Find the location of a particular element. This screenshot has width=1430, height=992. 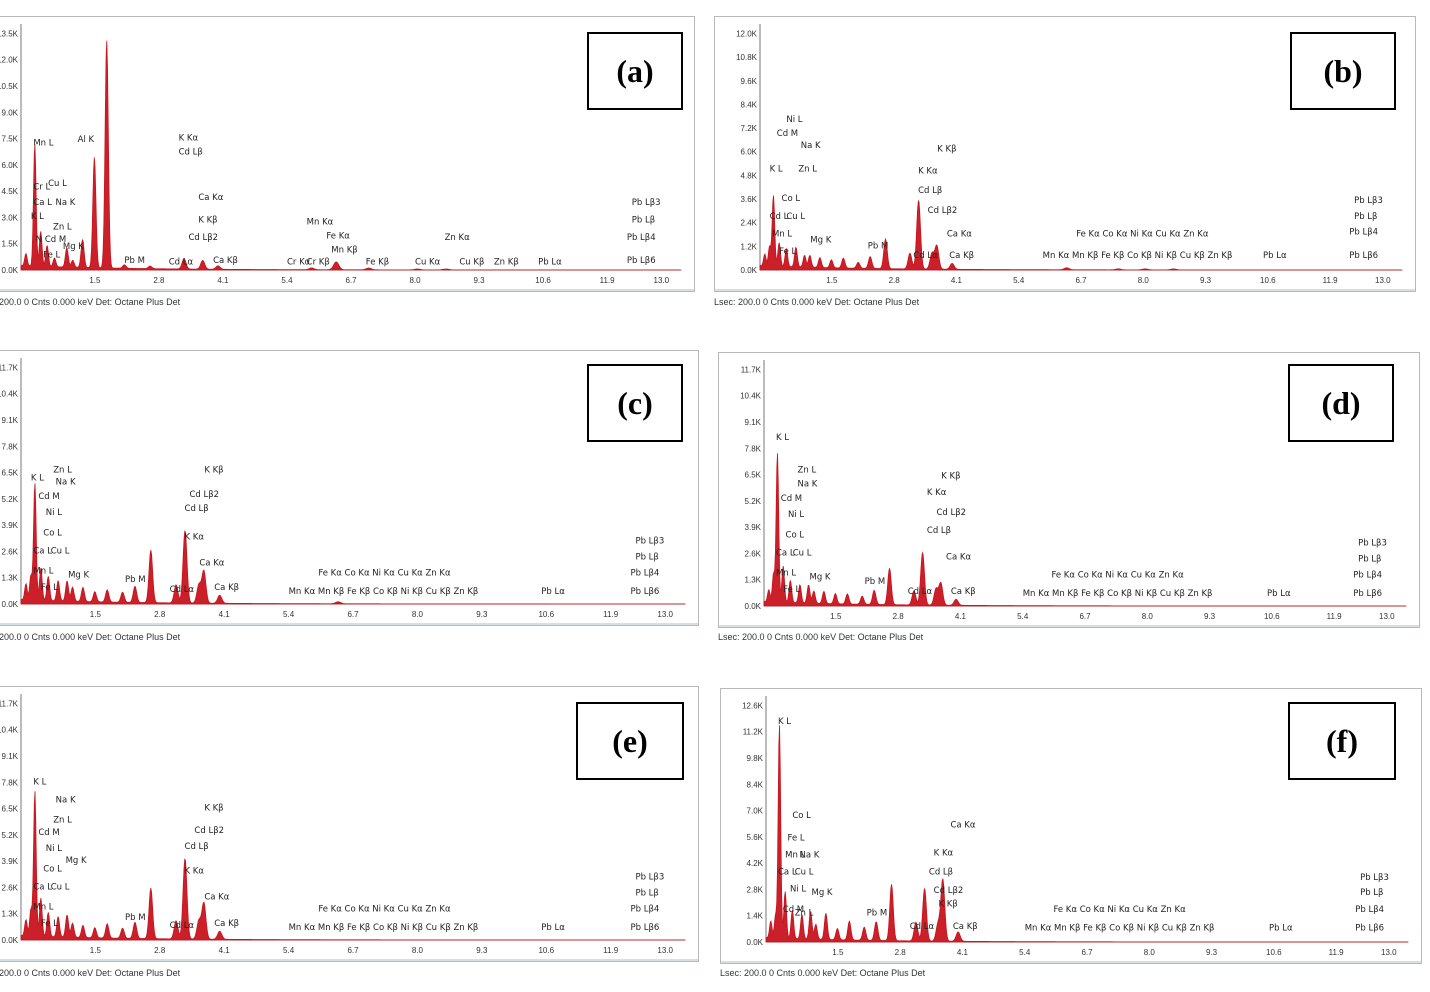

y-tick-label: 10.4K is located at coordinates (751, 396).